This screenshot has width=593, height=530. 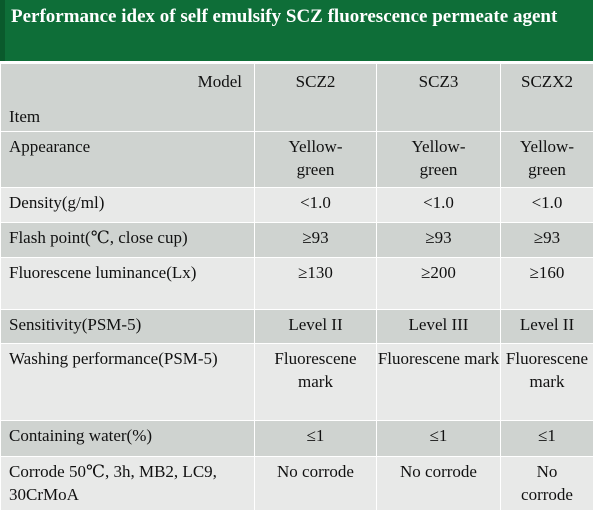 I want to click on row-label: Washing performance(PSM-5), so click(x=127, y=382).